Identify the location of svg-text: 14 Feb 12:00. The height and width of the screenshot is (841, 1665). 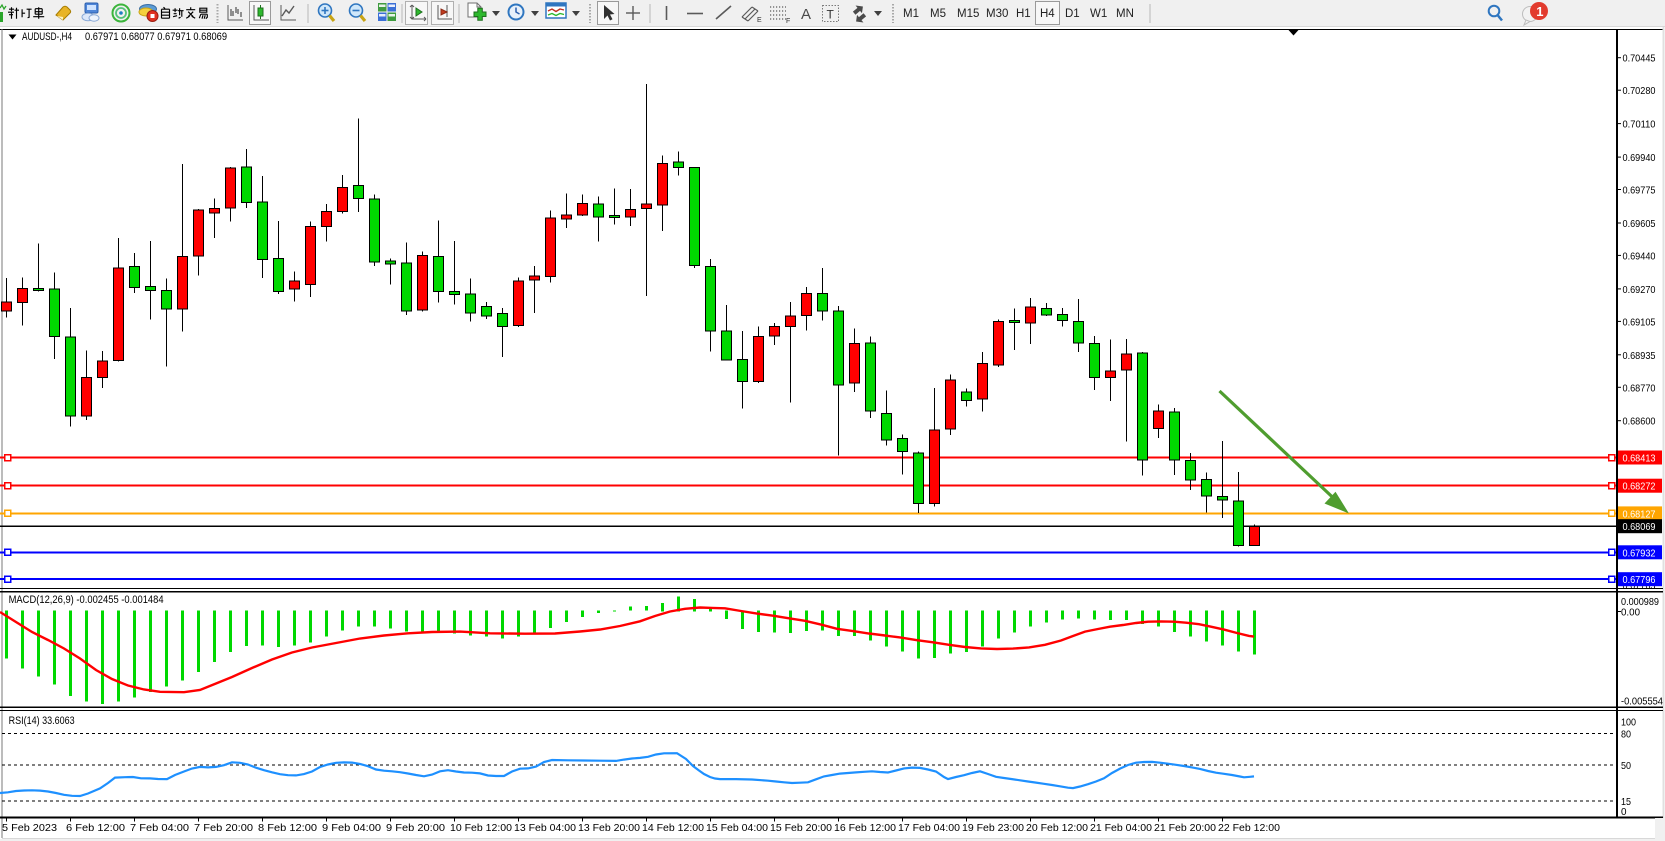
(673, 828).